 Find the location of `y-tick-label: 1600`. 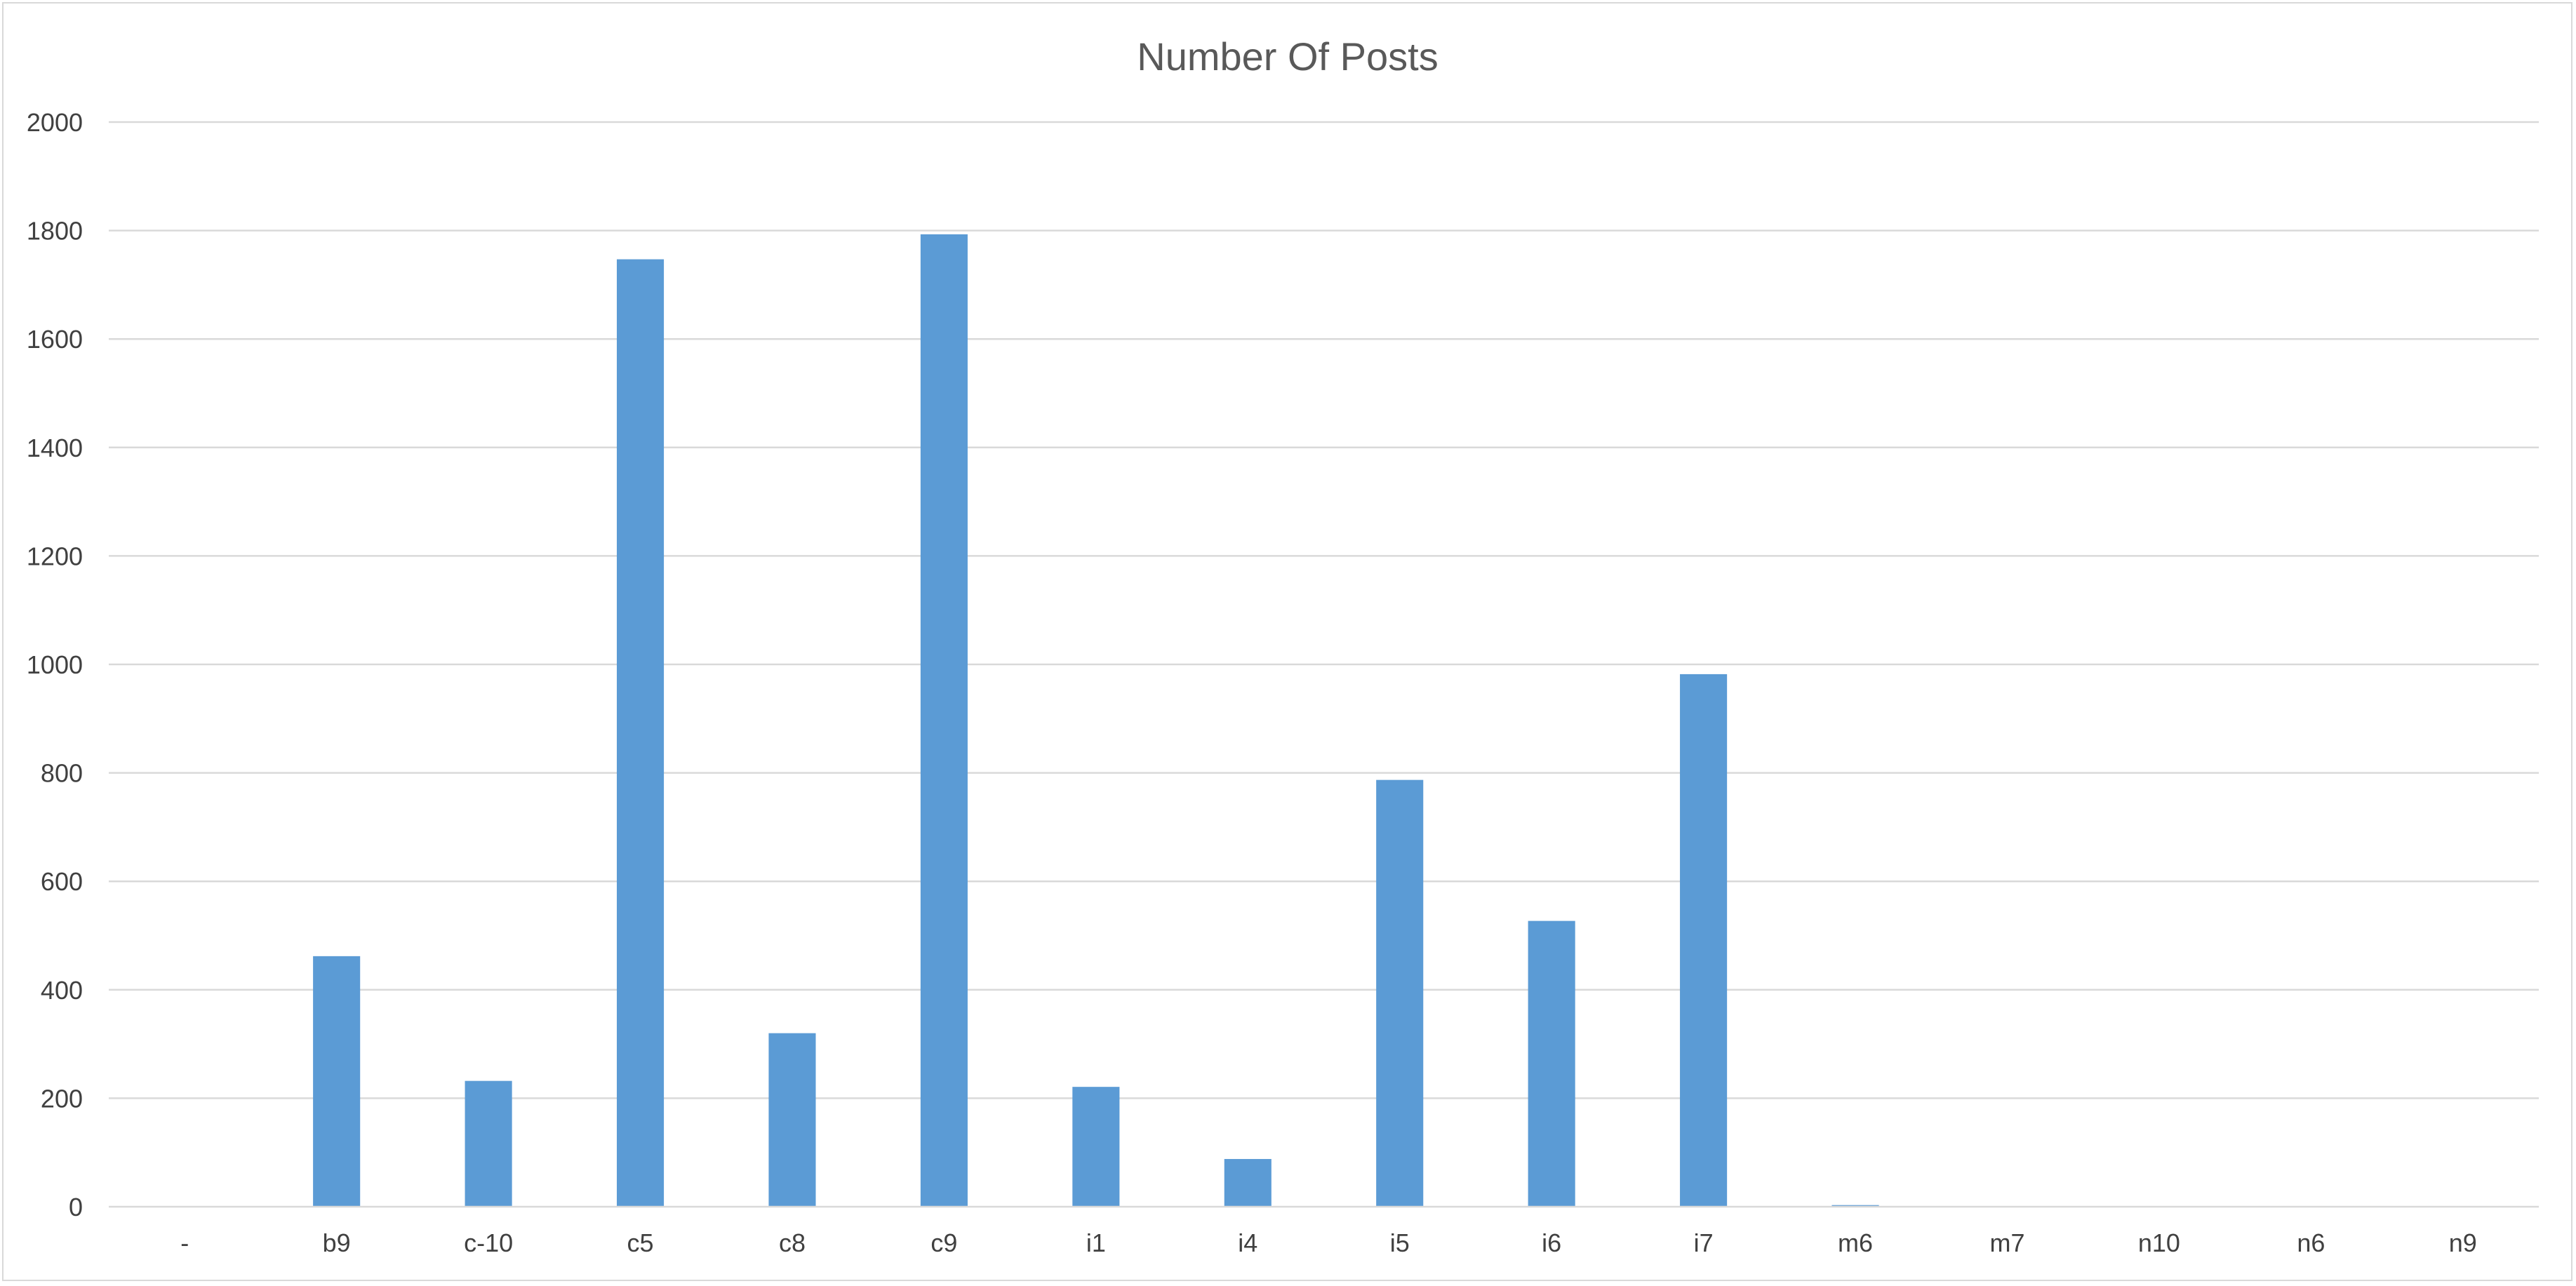

y-tick-label: 1600 is located at coordinates (55, 339).